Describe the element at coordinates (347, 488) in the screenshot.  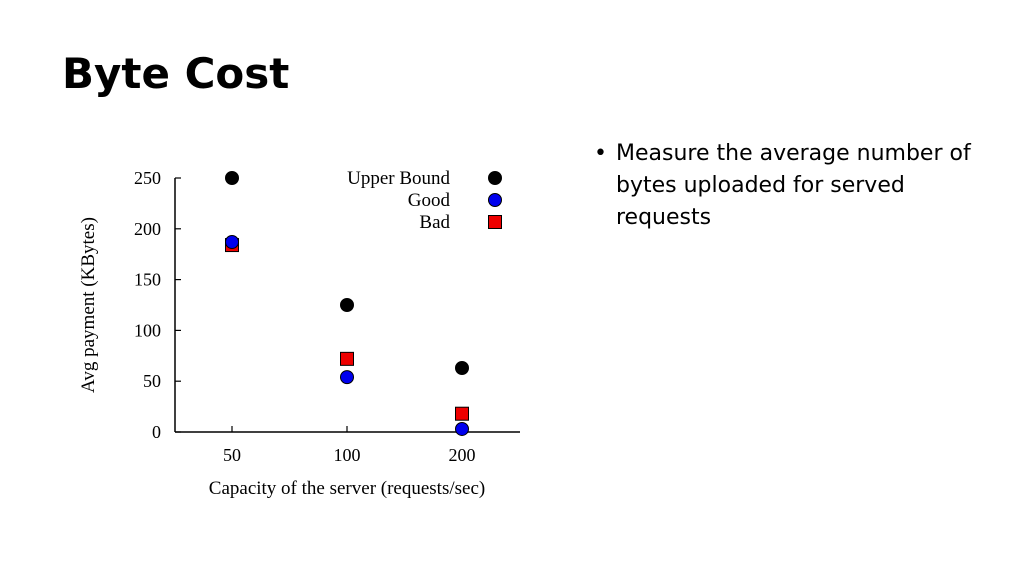
I see `x-axis-label: Capacity of the server (requests/sec)` at that location.